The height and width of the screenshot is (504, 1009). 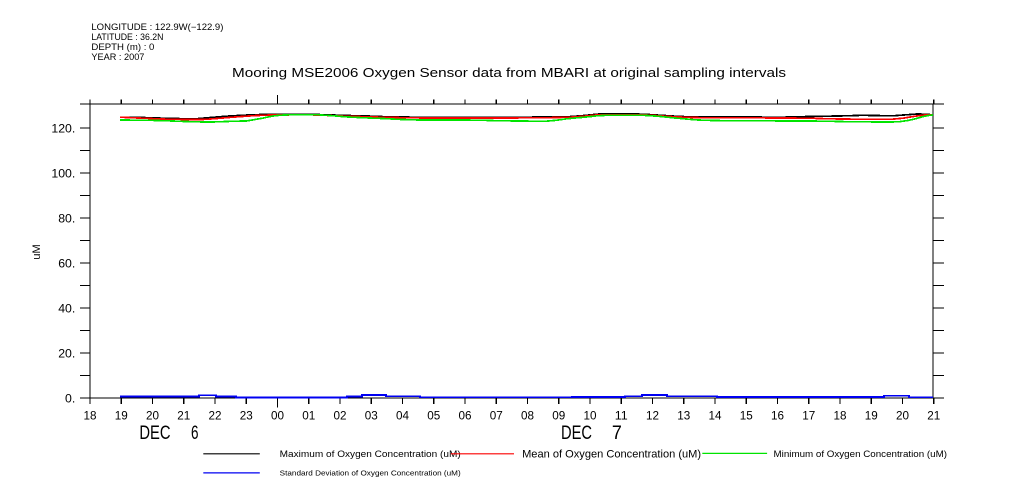 I want to click on svg-text: 15, so click(x=746, y=416).